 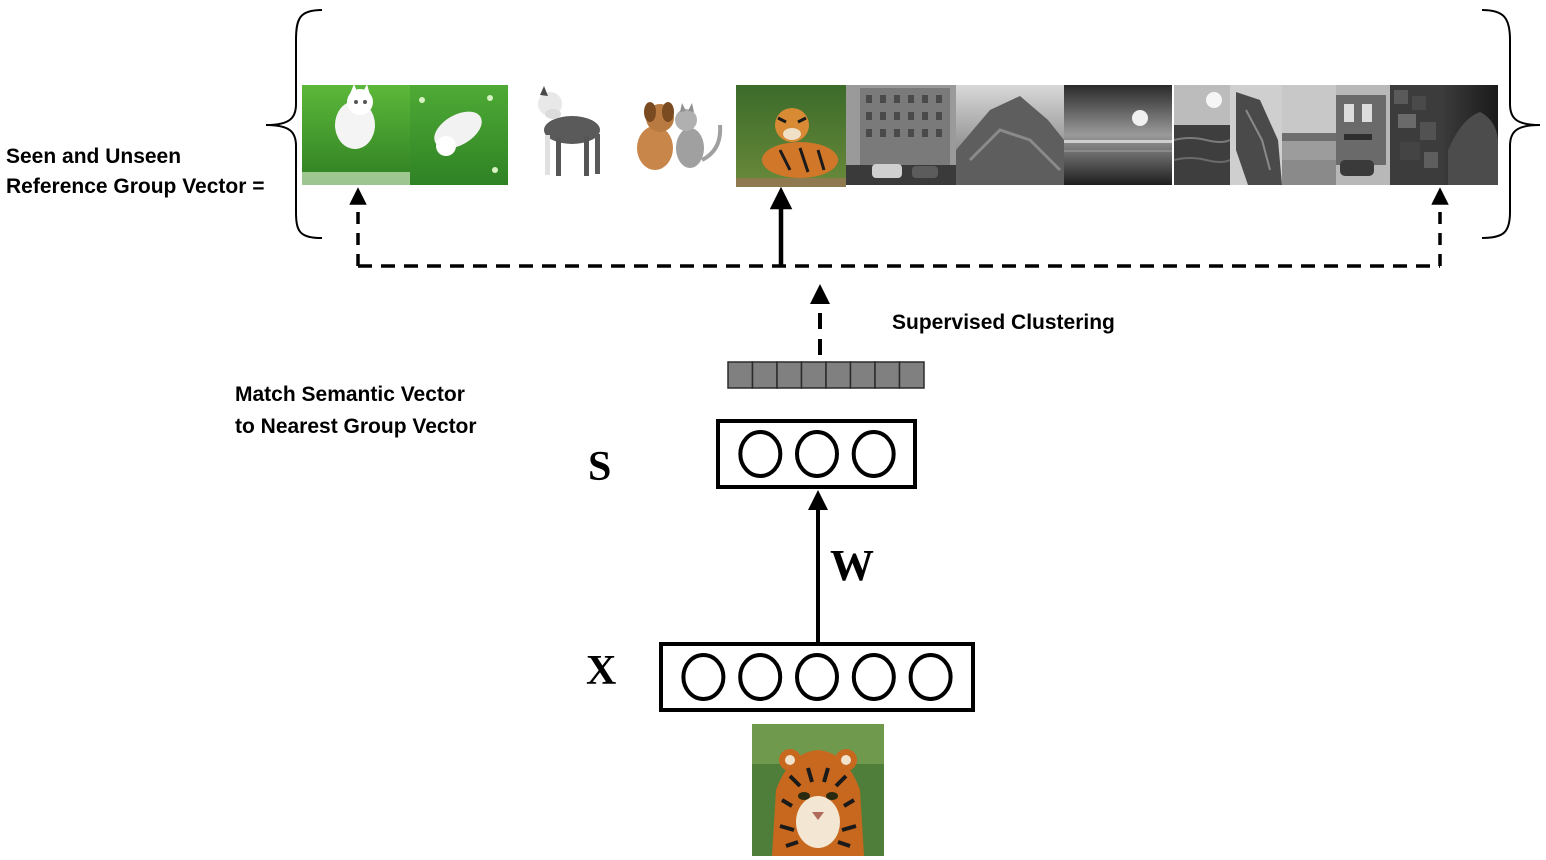 I want to click on semantic-units, so click(x=817, y=454).